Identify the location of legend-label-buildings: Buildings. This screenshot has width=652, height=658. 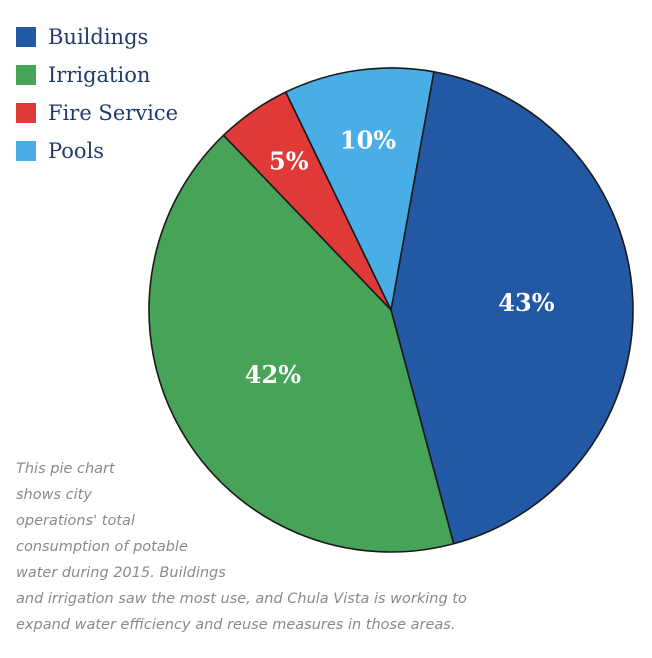
(98, 37).